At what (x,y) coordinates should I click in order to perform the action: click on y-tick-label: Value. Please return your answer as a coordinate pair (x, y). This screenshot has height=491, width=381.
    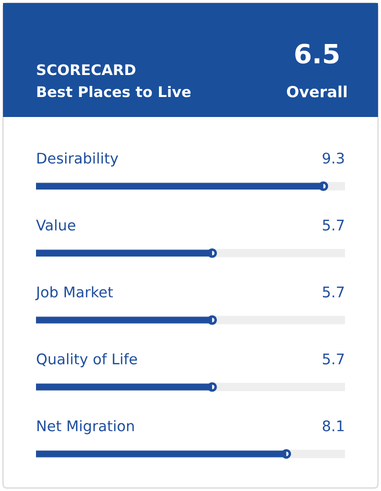
    Looking at the image, I should click on (56, 225).